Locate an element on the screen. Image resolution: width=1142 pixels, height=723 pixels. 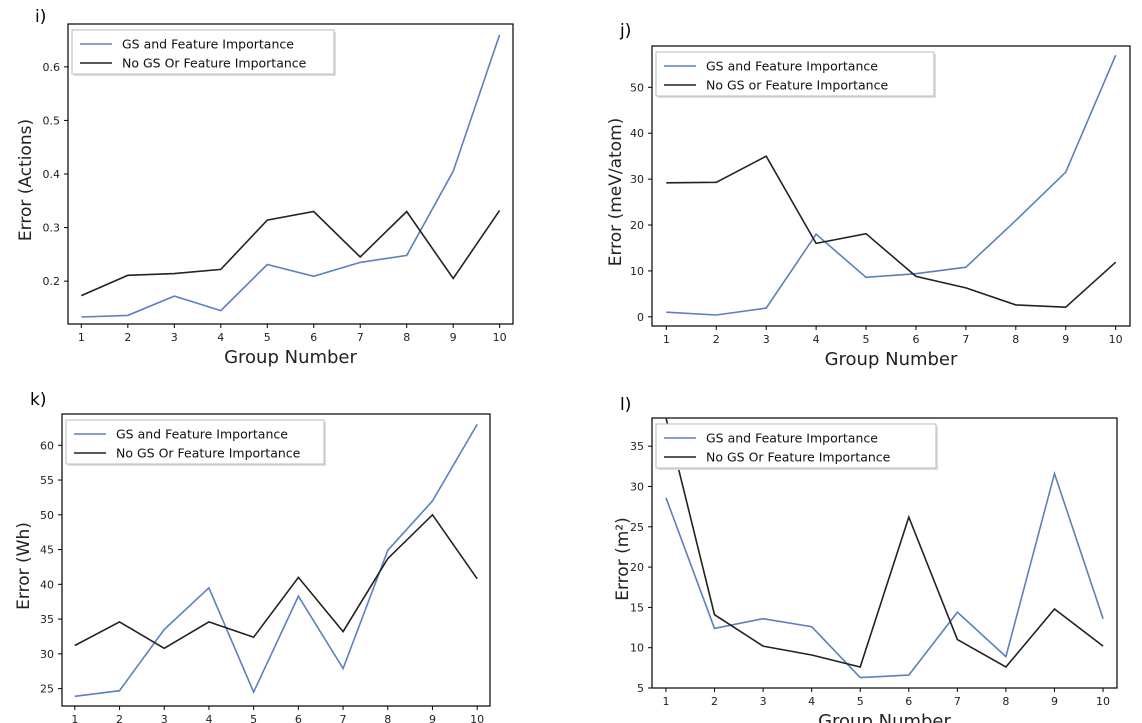
y-tick-label: 0.3 is located at coordinates (52, 228).